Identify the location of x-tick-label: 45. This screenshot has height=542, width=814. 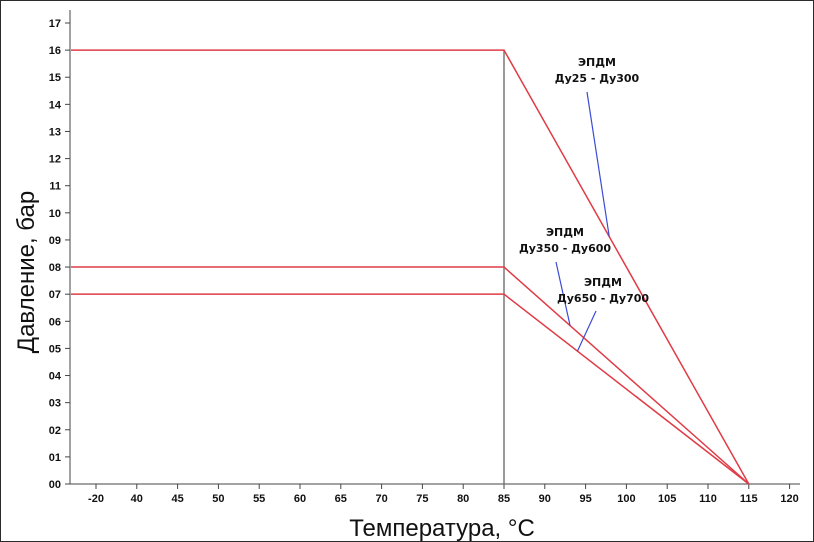
(177, 499).